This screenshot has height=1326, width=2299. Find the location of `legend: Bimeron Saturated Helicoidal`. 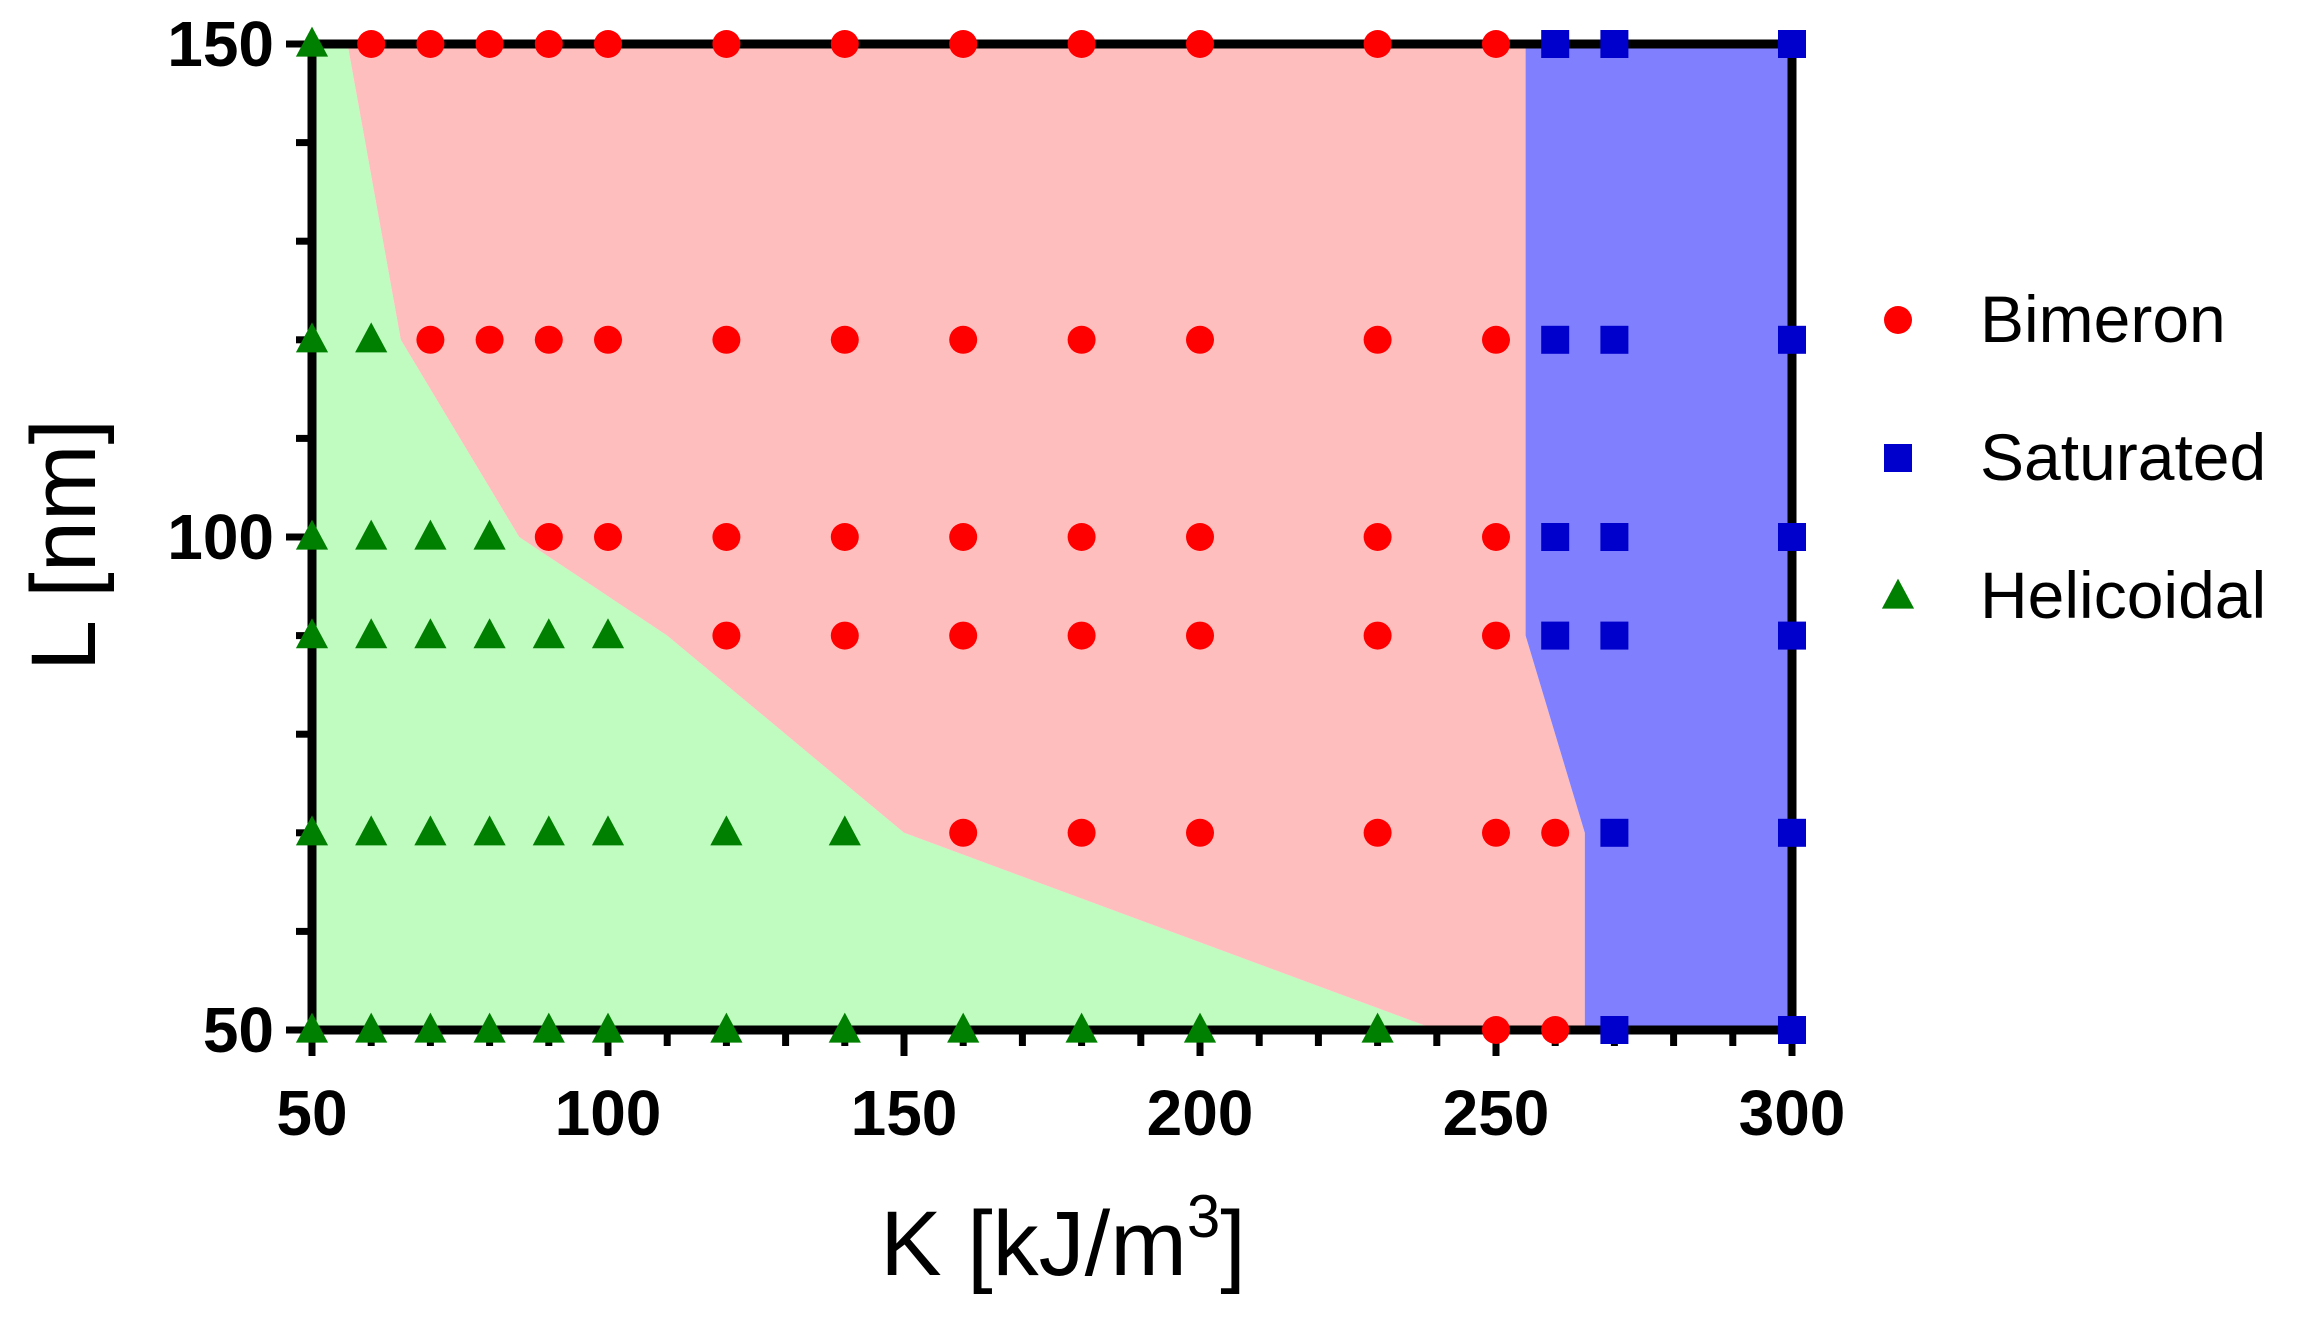

legend: Bimeron Saturated Helicoidal is located at coordinates (2073, 457).